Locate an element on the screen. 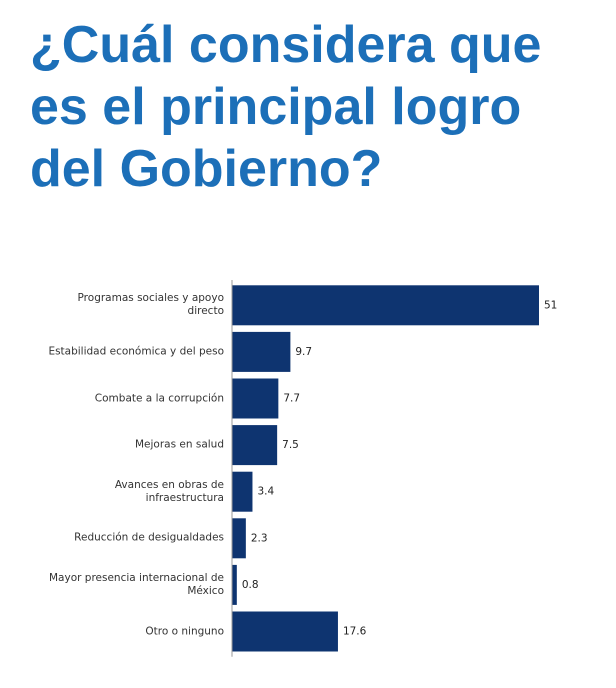 Image resolution: width=616 pixels, height=688 pixels. value-label: 7.5 is located at coordinates (290, 445).